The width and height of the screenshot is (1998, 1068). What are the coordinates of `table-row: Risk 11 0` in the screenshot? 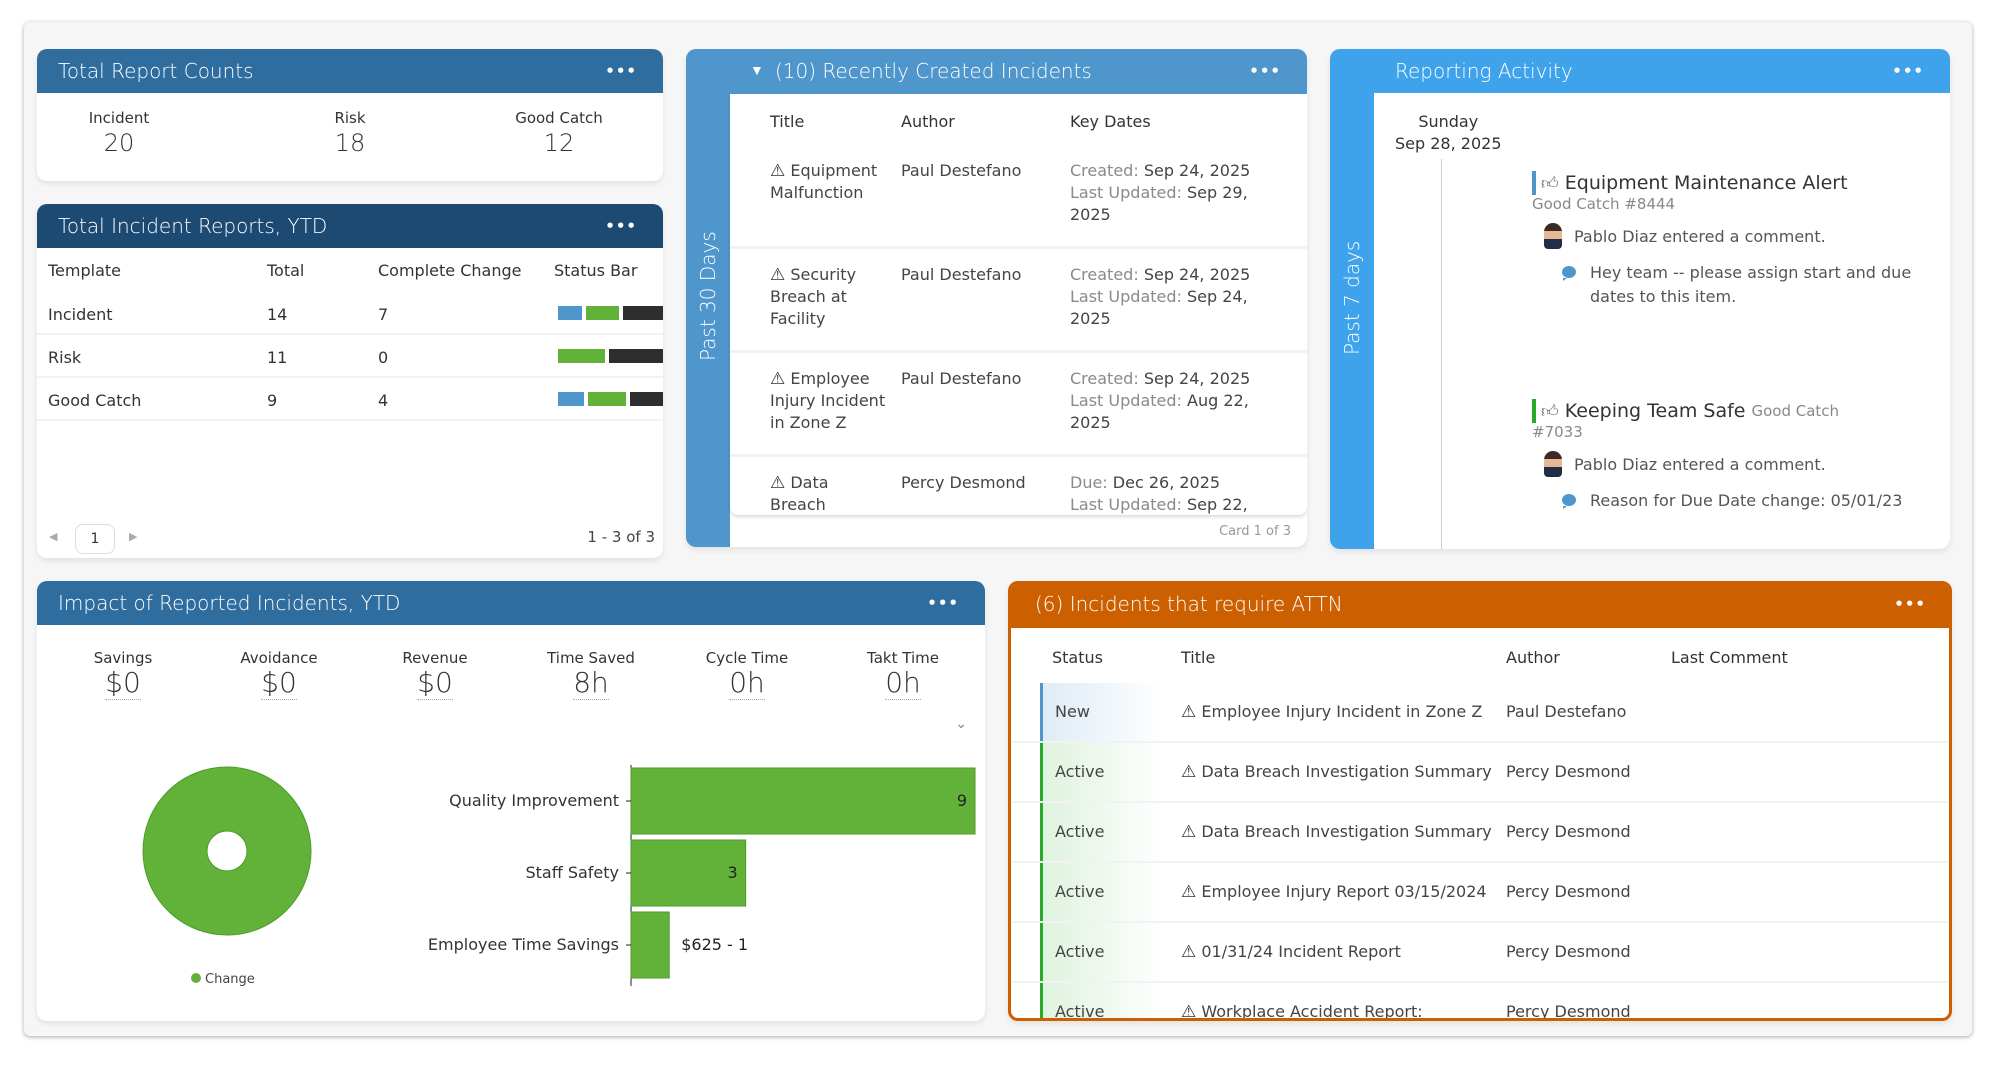 It's located at (350, 356).